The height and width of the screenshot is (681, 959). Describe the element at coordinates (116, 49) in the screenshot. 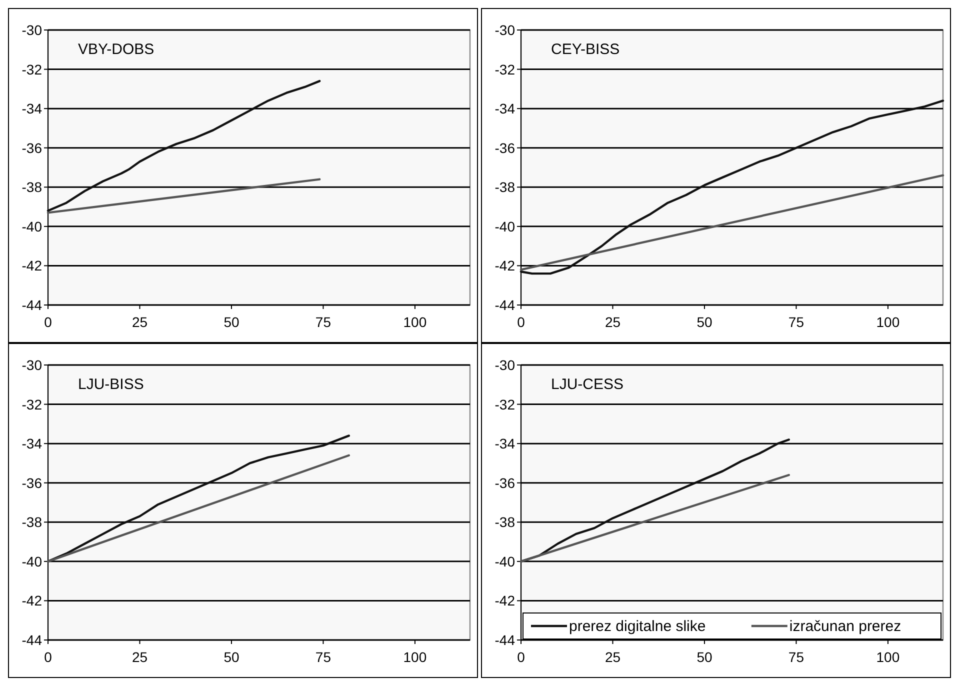

I see `text: VBY-DOBS` at that location.